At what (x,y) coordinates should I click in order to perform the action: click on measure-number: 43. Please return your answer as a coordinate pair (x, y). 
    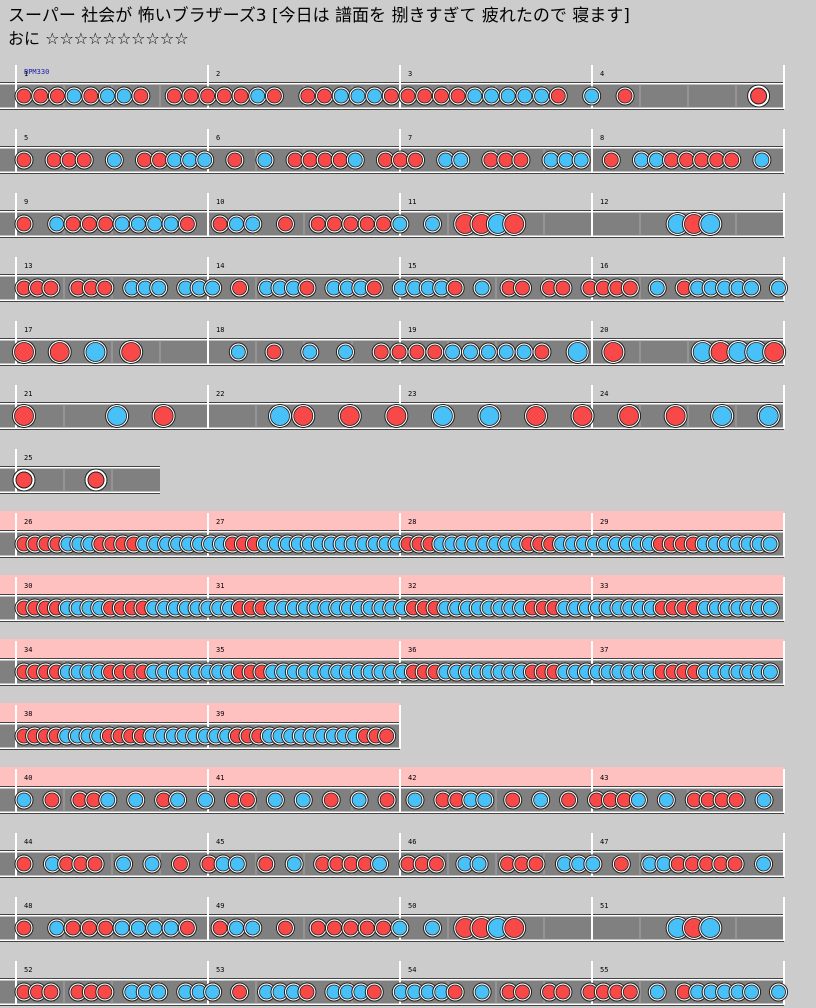
    Looking at the image, I should click on (604, 778).